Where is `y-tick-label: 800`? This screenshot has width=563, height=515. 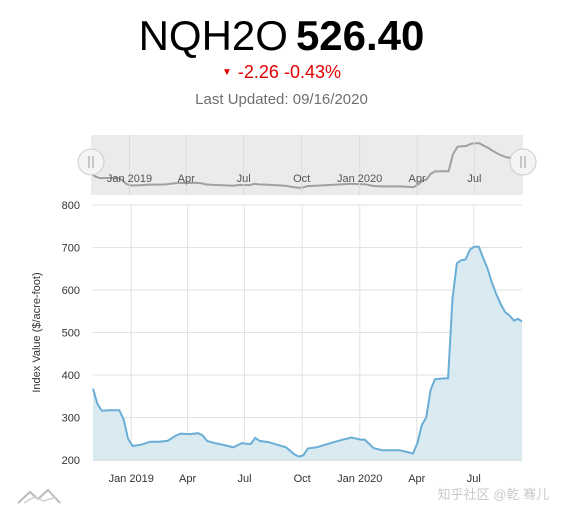 y-tick-label: 800 is located at coordinates (71, 206).